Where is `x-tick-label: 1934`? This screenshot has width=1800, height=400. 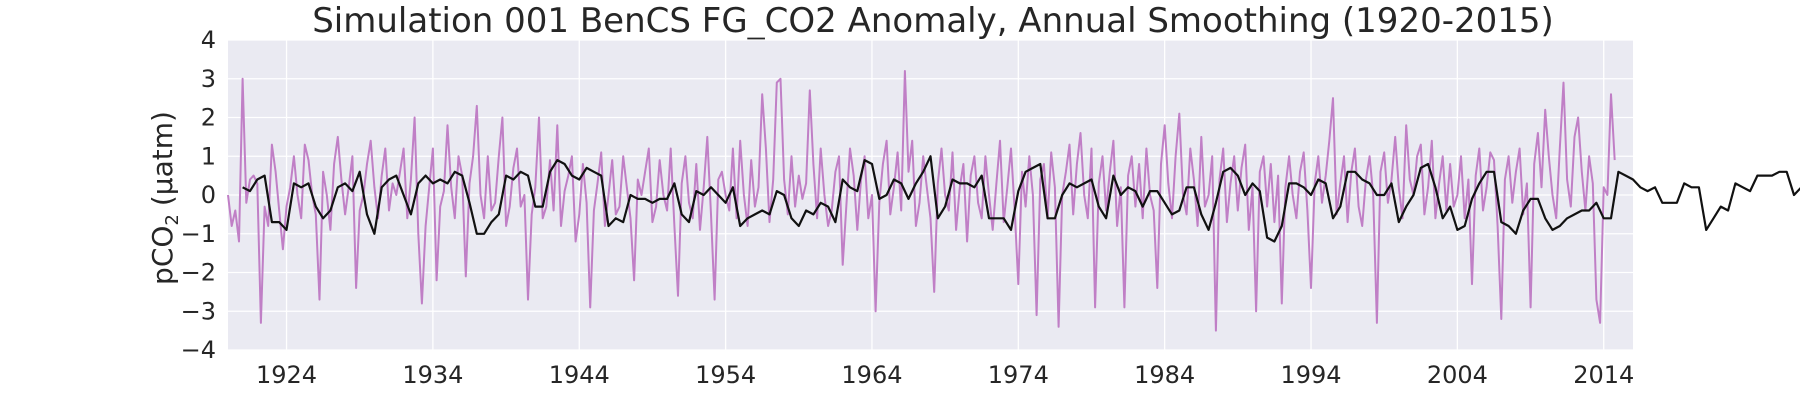
x-tick-label: 1934 is located at coordinates (432, 375).